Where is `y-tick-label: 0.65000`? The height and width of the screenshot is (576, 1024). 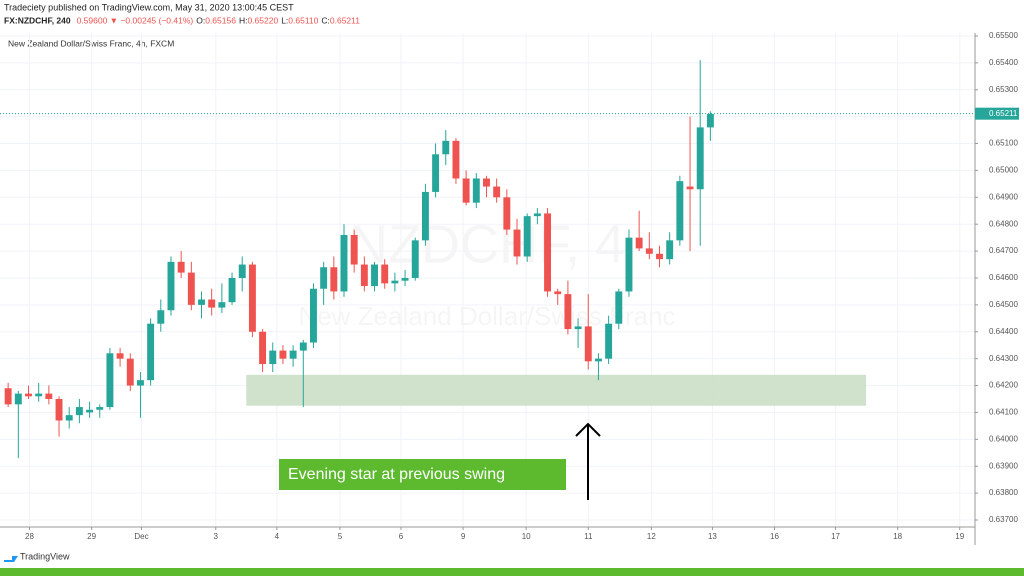 y-tick-label: 0.65000 is located at coordinates (1003, 170).